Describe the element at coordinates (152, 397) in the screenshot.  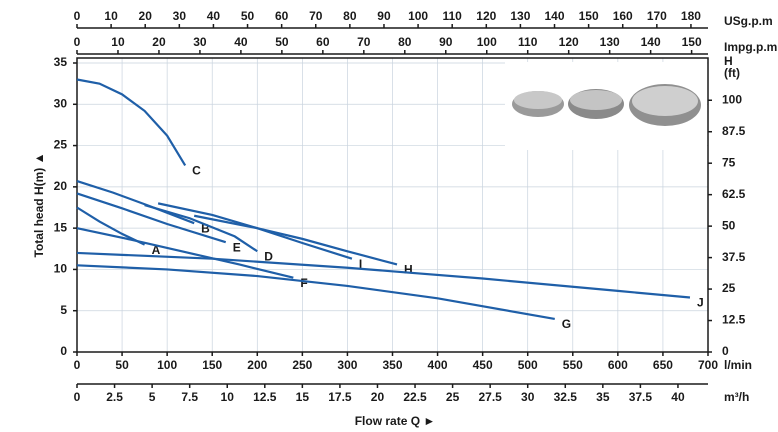
I see `x-tick-label: 5` at that location.